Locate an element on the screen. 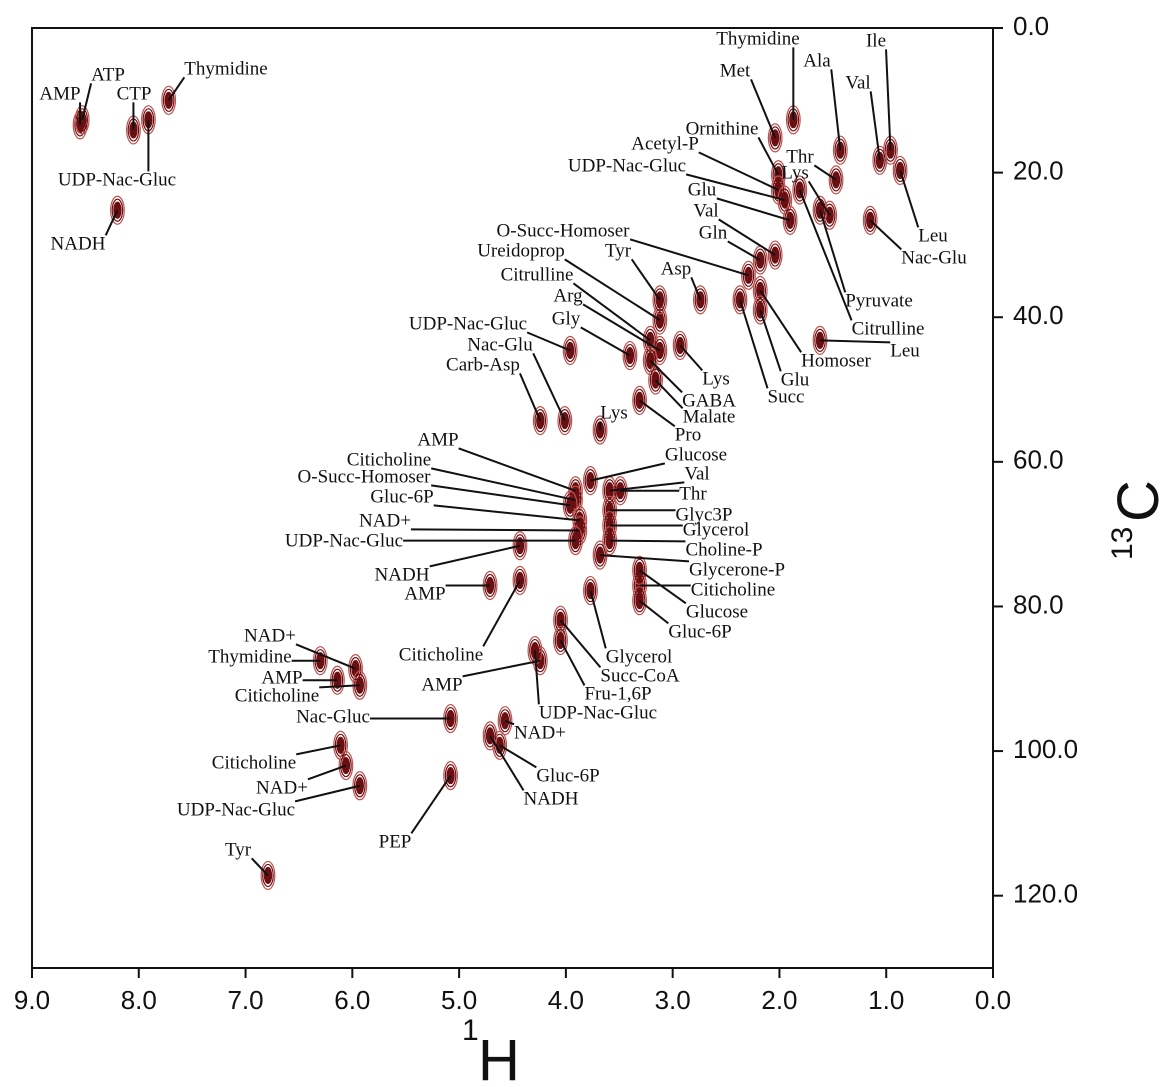  annotation-label: NAD+ is located at coordinates (270, 635).